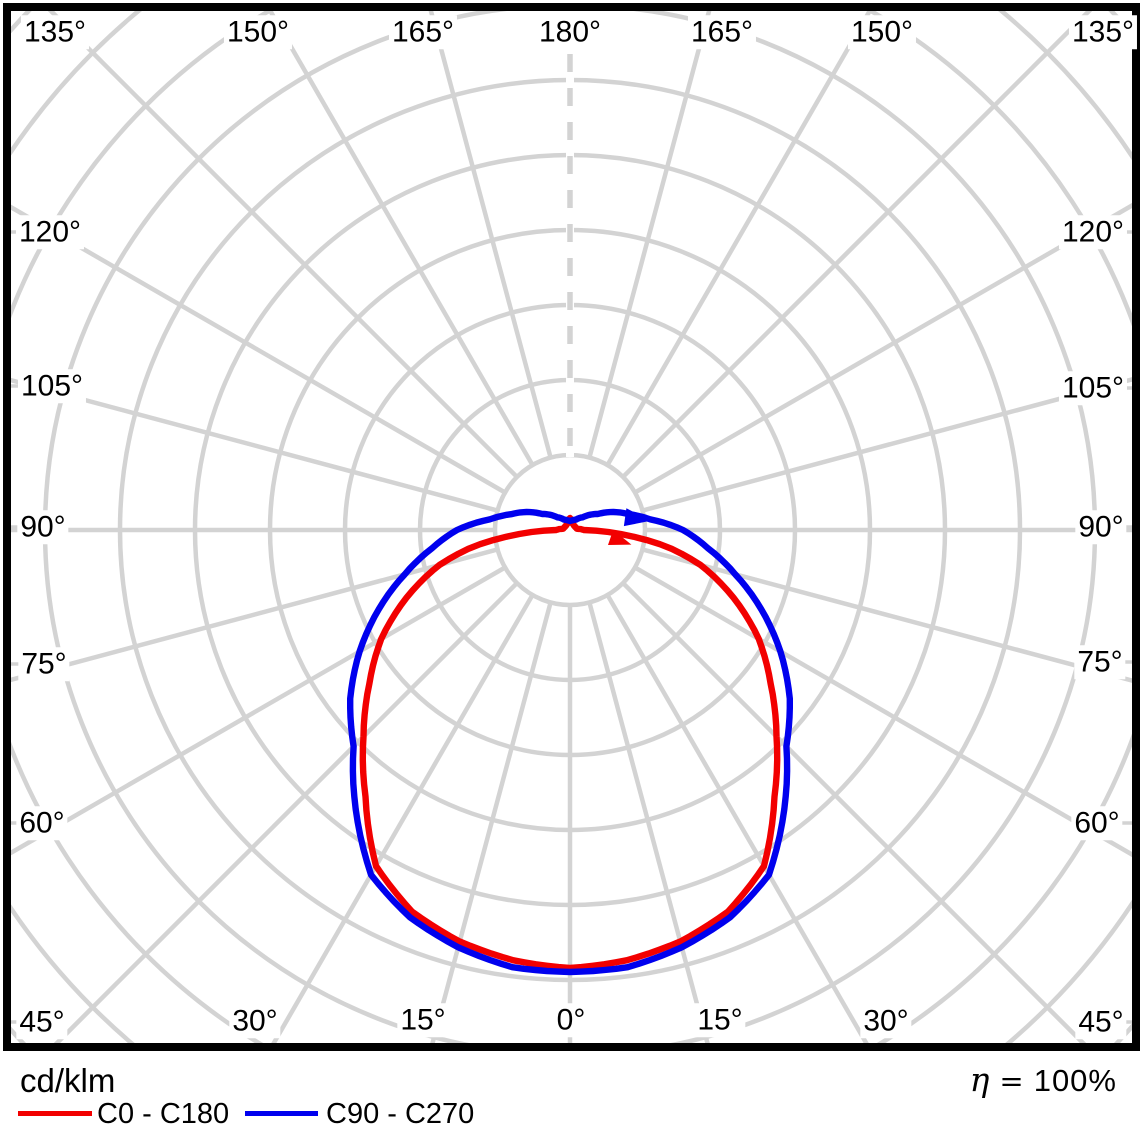 Image resolution: width=1143 pixels, height=1143 pixels. Describe the element at coordinates (44, 664) in the screenshot. I see `angle-label-left-75deg: 75°` at that location.